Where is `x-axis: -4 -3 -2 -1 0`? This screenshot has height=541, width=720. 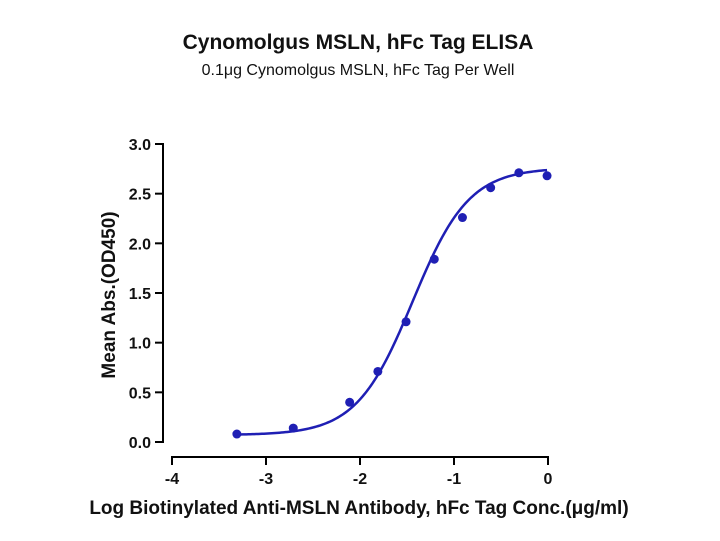
x-axis: -4 -3 -2 -1 0 is located at coordinates (359, 472).